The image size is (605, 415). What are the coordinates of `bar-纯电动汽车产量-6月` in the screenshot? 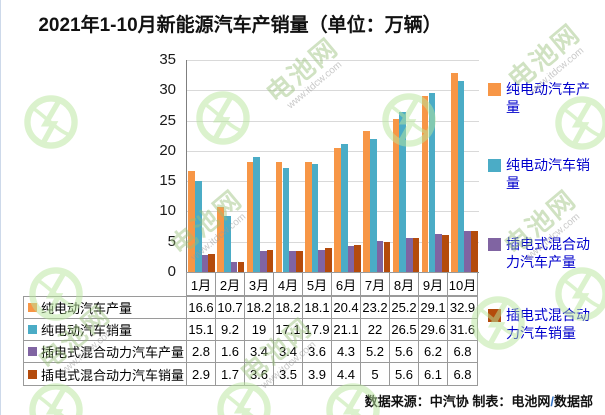 It's located at (337, 210).